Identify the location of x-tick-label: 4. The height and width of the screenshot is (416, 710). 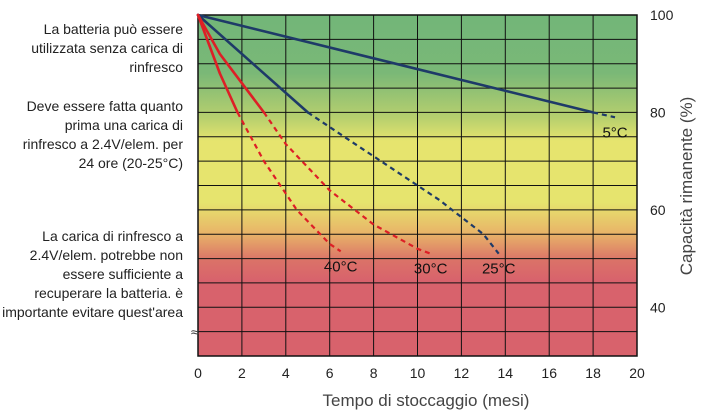
(286, 373).